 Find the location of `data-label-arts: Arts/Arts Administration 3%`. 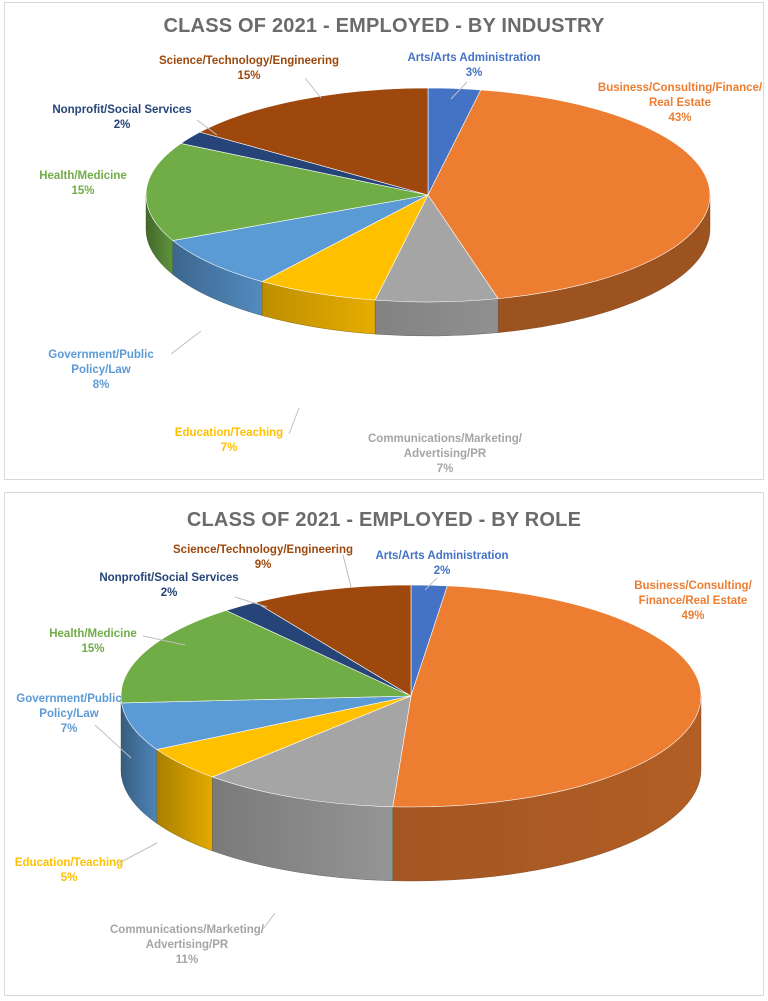

data-label-arts: Arts/Arts Administration 3% is located at coordinates (473, 65).